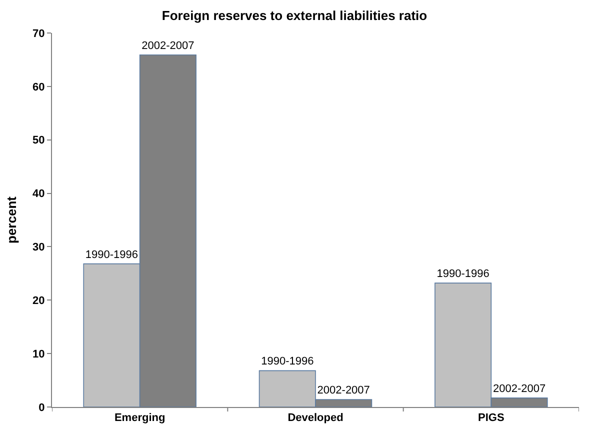 This screenshot has width=589, height=433. I want to click on y-tick-label: 30, so click(38, 248).